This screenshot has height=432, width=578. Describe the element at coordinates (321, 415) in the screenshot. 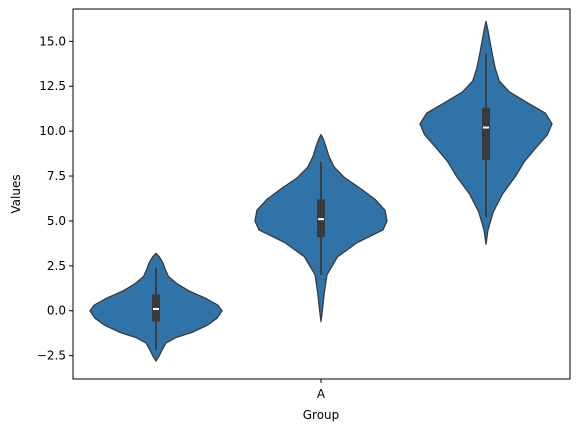

I see `x-axis-label: Group` at that location.